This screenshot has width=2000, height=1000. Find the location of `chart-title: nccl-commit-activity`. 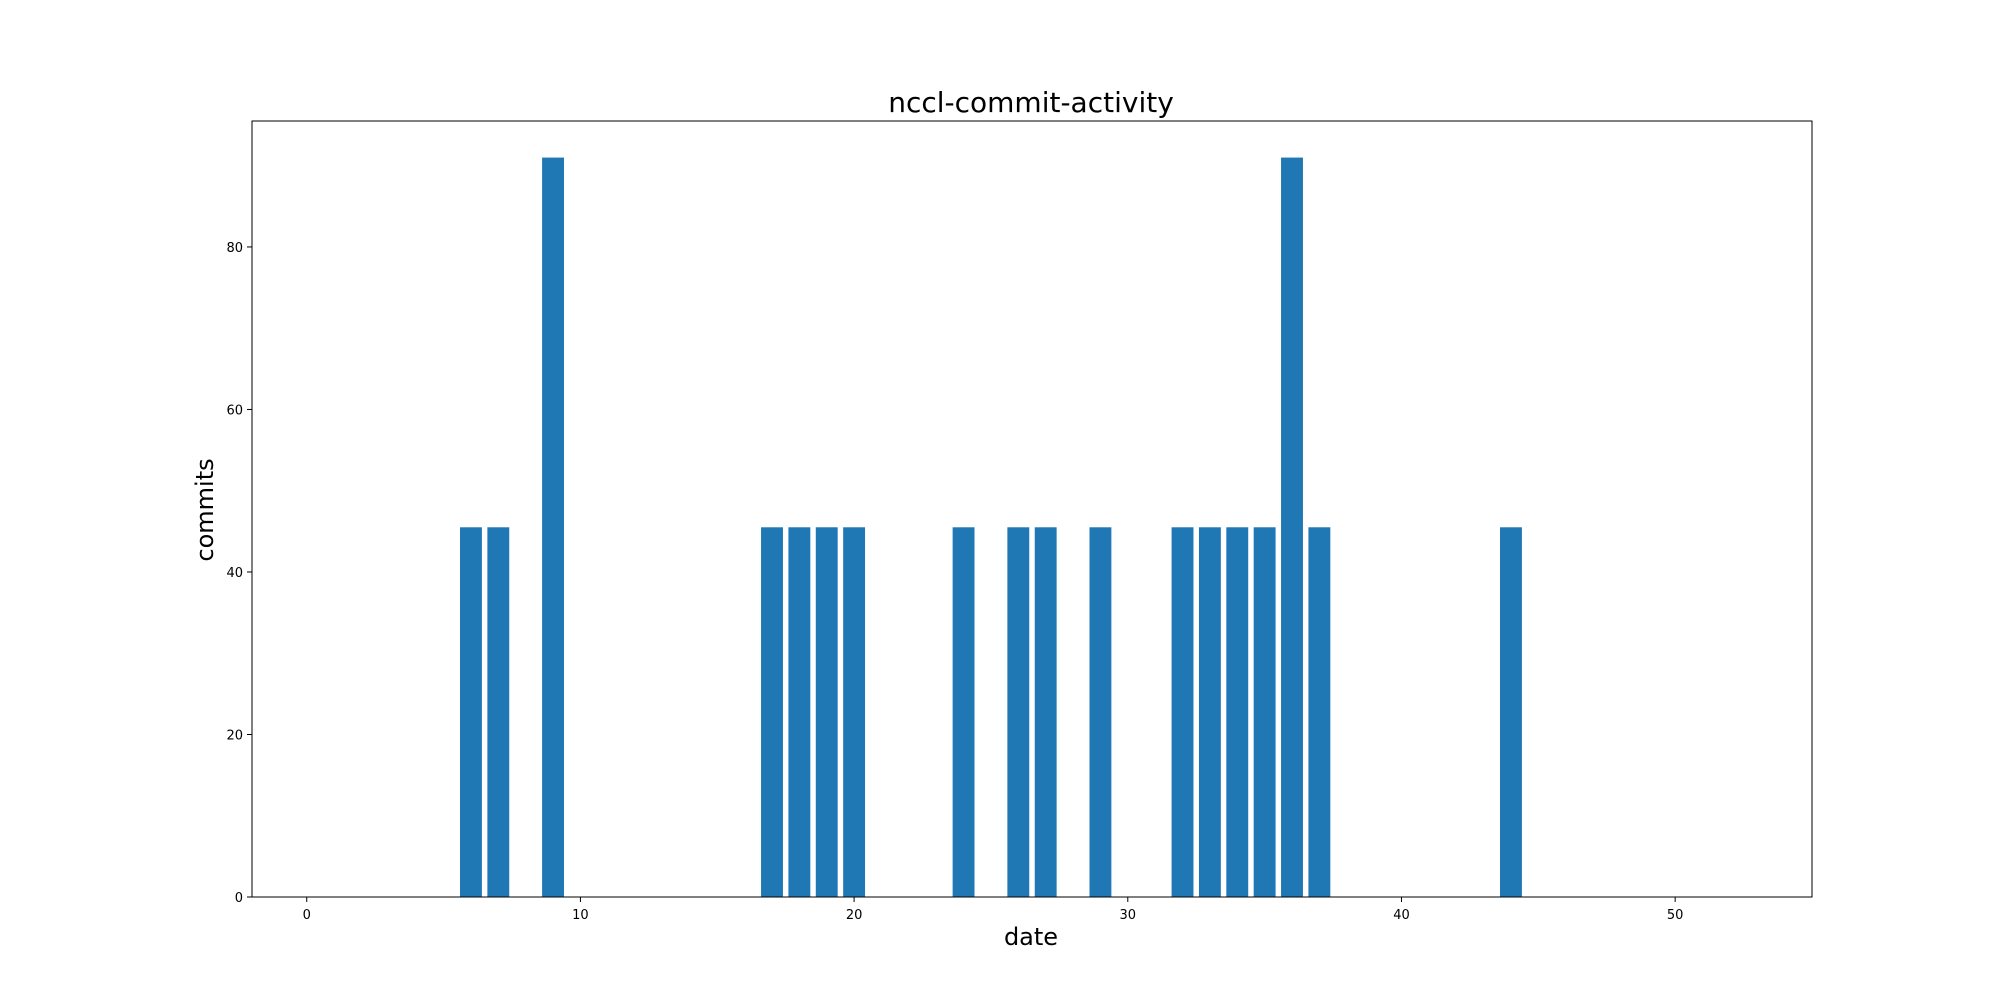

chart-title: nccl-commit-activity is located at coordinates (1031, 102).